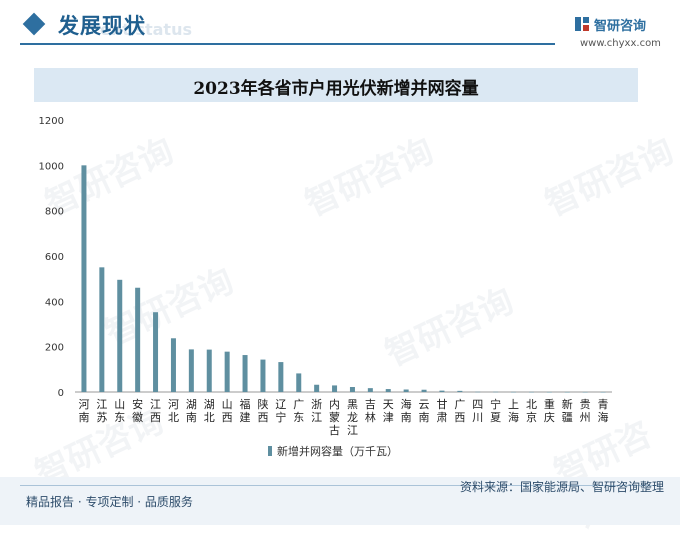 The height and width of the screenshot is (539, 680). I want to click on section-header: ent status 发展现状 智研咨询 www.chyxx.com, so click(340, 29).